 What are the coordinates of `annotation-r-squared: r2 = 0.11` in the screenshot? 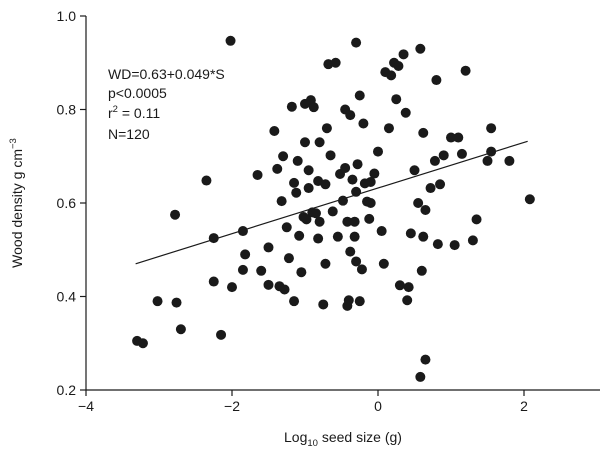 It's located at (134, 112).